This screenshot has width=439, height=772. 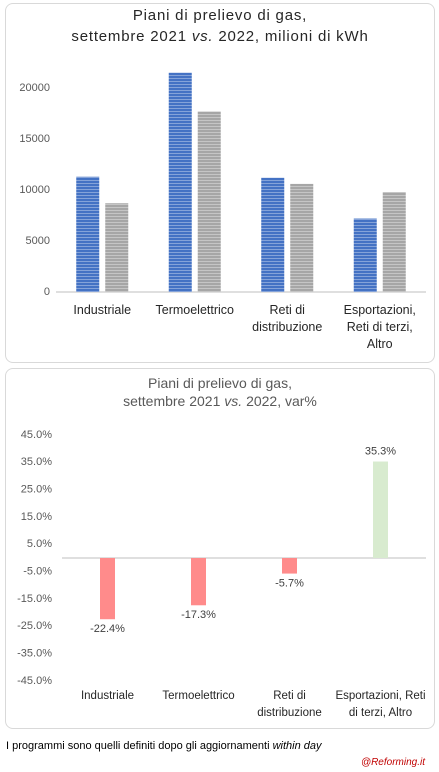 I want to click on y-tick-label: -45.0%, so click(x=34, y=681).